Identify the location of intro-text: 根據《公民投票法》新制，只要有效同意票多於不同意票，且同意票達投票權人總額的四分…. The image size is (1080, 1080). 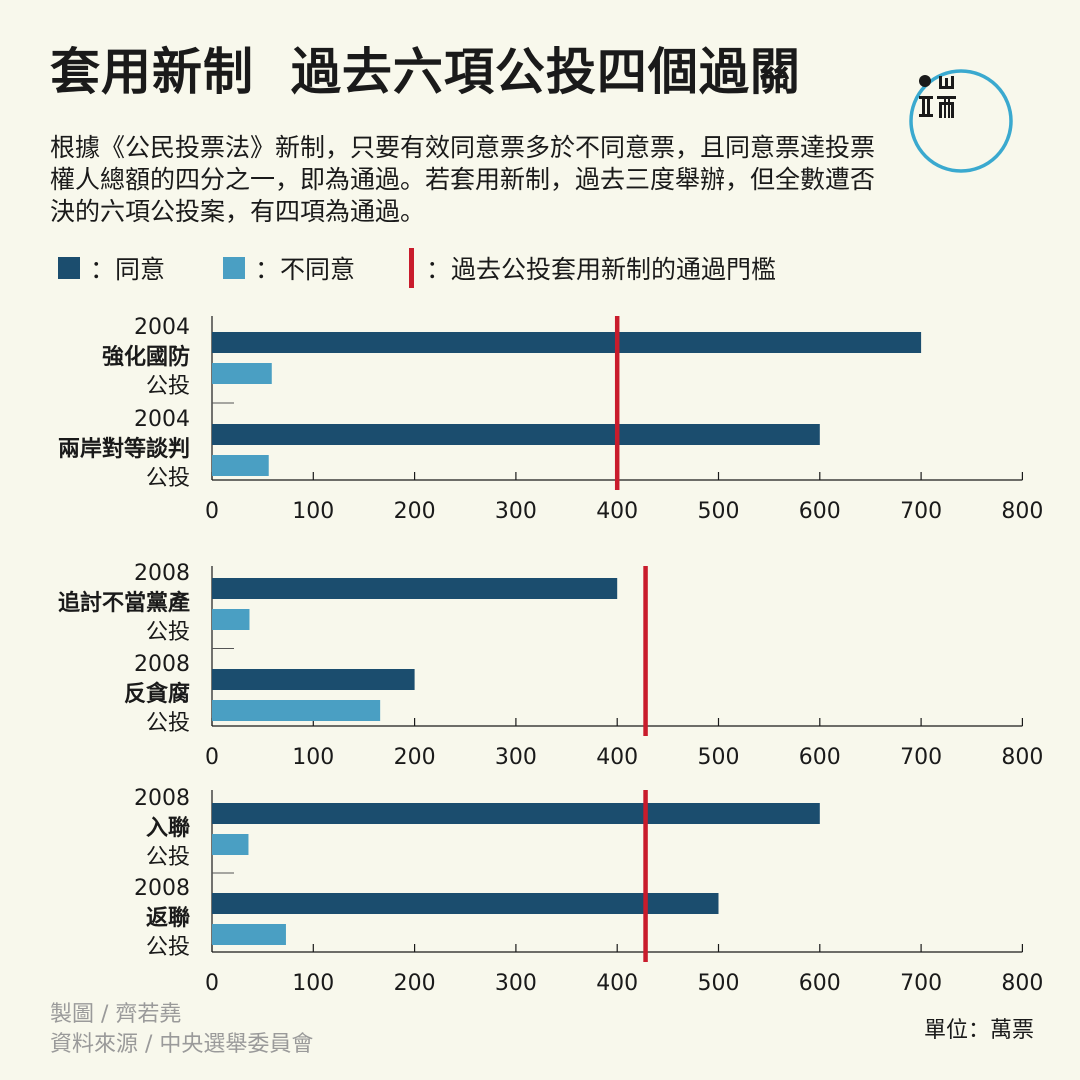
(463, 179).